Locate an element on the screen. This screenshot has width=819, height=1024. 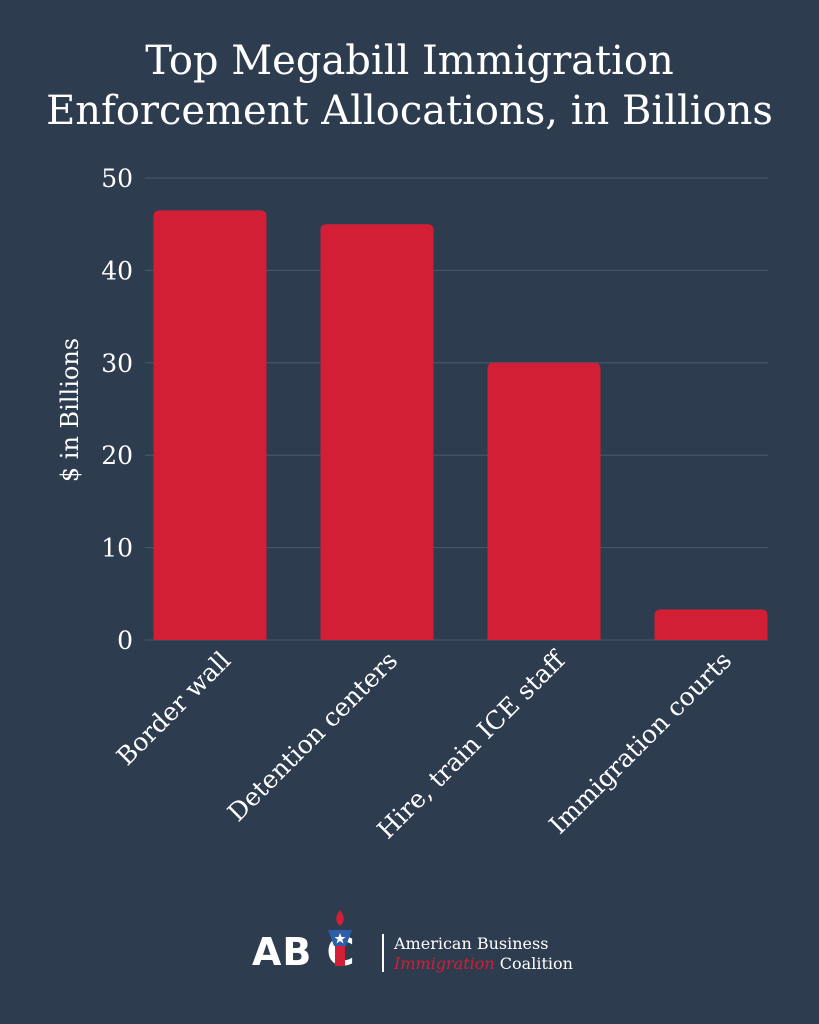
logo-line-1: American Business is located at coordinates (471, 943).